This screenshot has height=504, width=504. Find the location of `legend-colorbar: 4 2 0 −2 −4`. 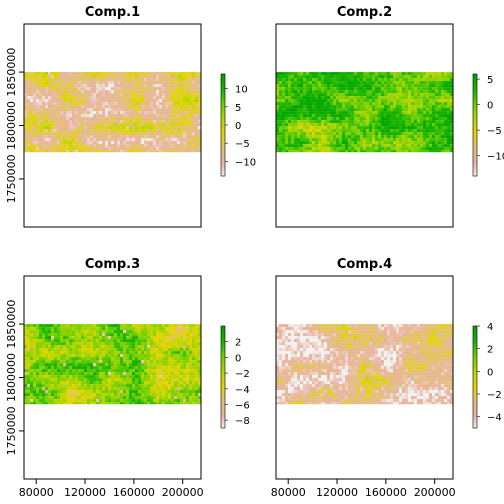

legend-colorbar: 4 2 0 −2 −4 is located at coordinates (487, 375).